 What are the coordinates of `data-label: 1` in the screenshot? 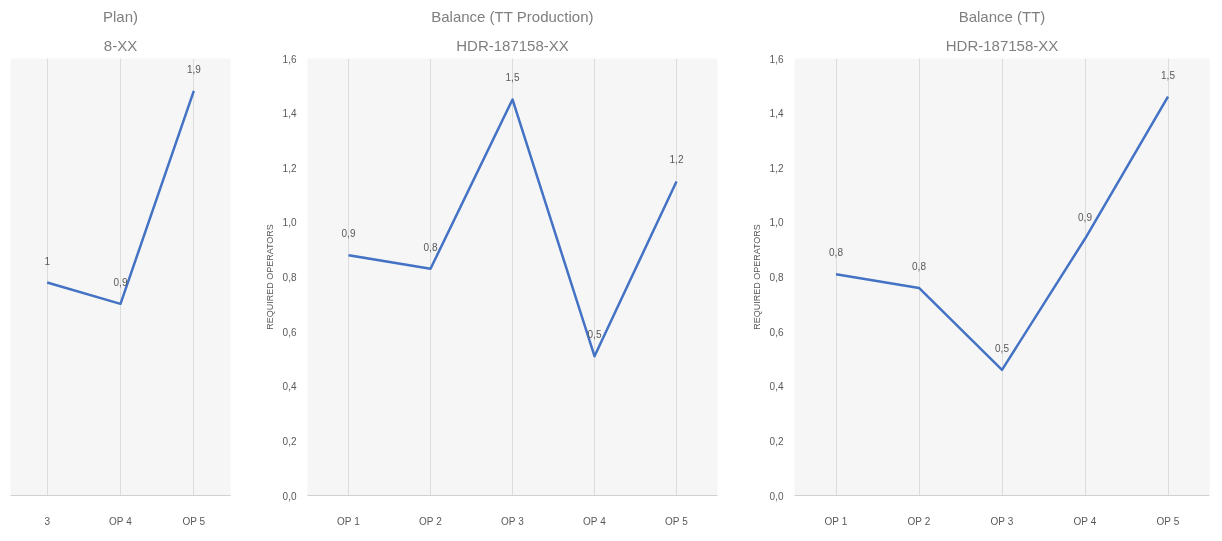 It's located at (47, 261).